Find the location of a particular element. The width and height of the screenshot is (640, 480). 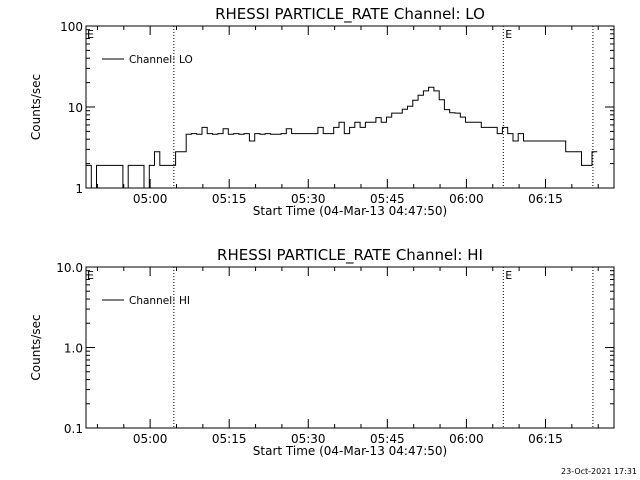

y-tick-label: 0.1 is located at coordinates (73, 429).